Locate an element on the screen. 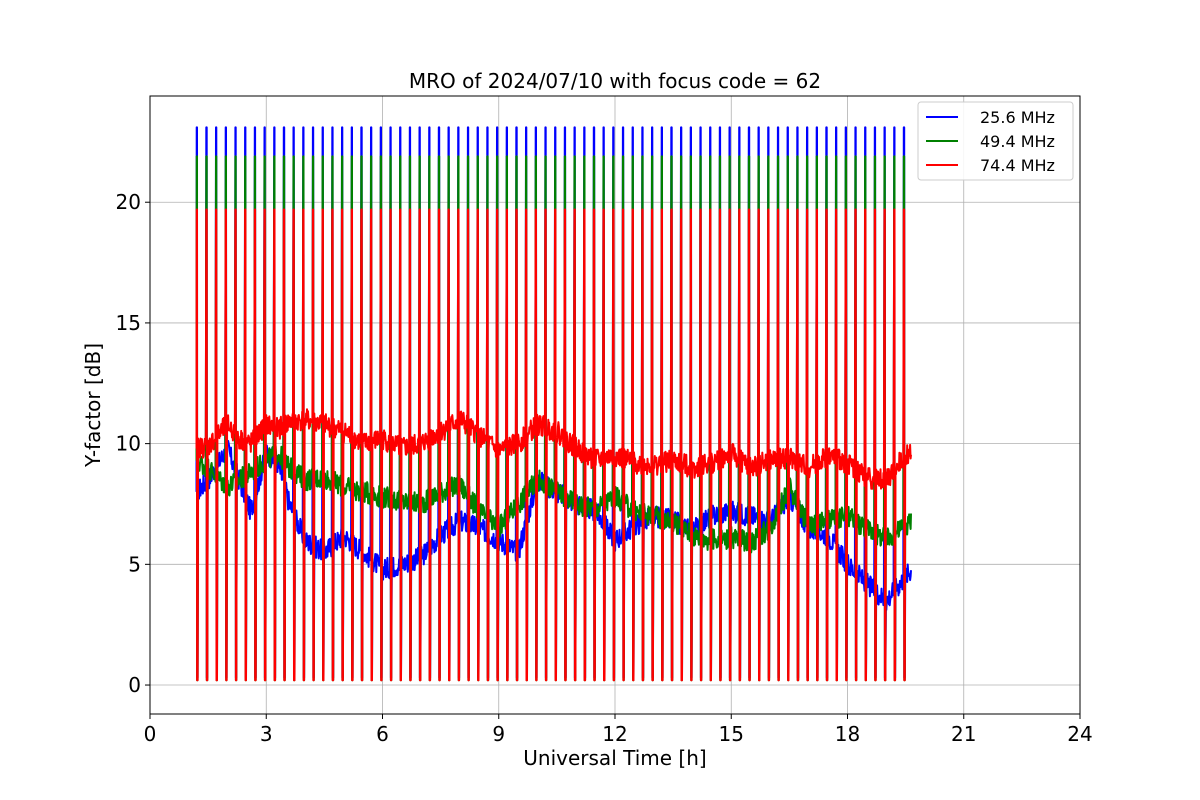 This screenshot has height=800, width=1200. y-tick-label: 15 is located at coordinates (128, 323).